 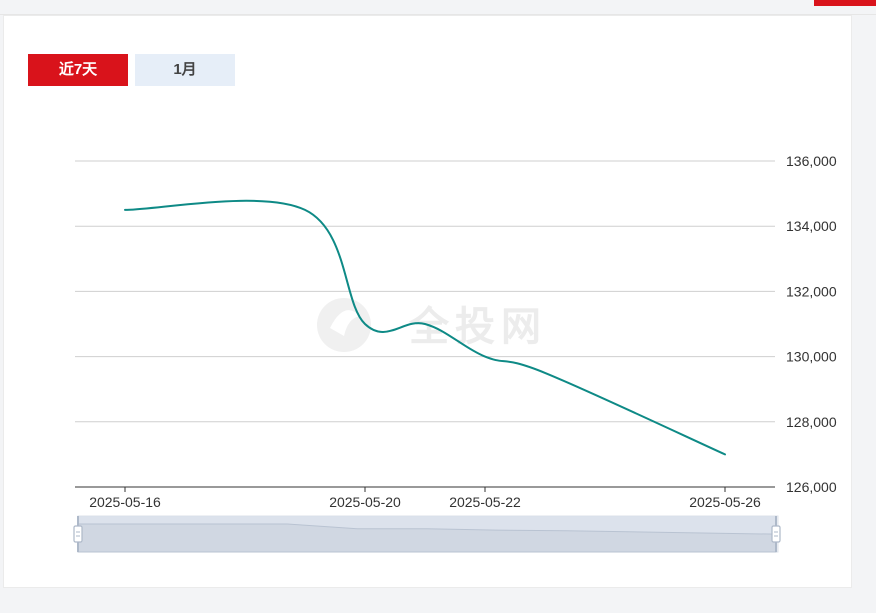 I want to click on y-tick-label: 126,000, so click(x=811, y=487).